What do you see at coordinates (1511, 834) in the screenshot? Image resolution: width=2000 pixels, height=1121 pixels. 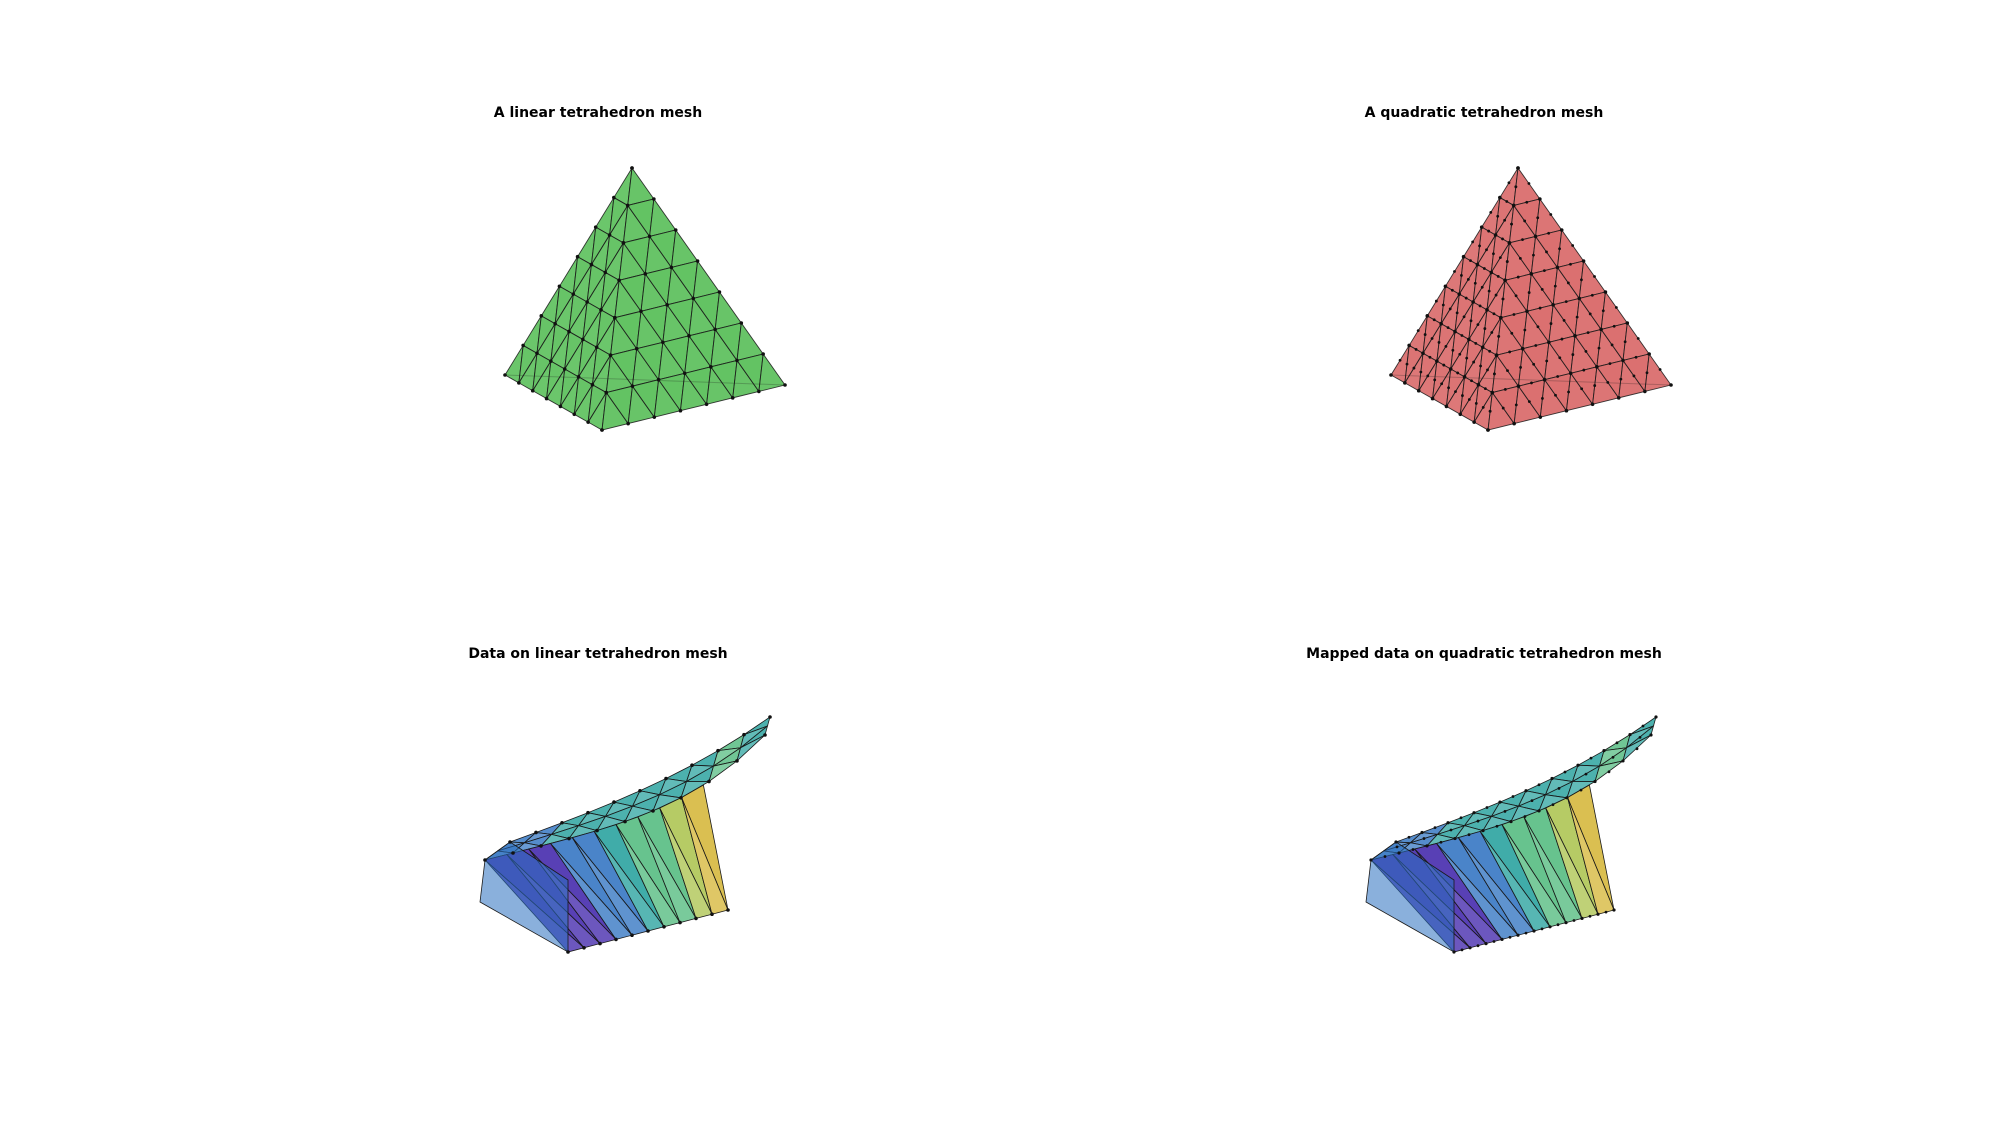 I see `data-quadratic-mesh-surface` at bounding box center [1511, 834].